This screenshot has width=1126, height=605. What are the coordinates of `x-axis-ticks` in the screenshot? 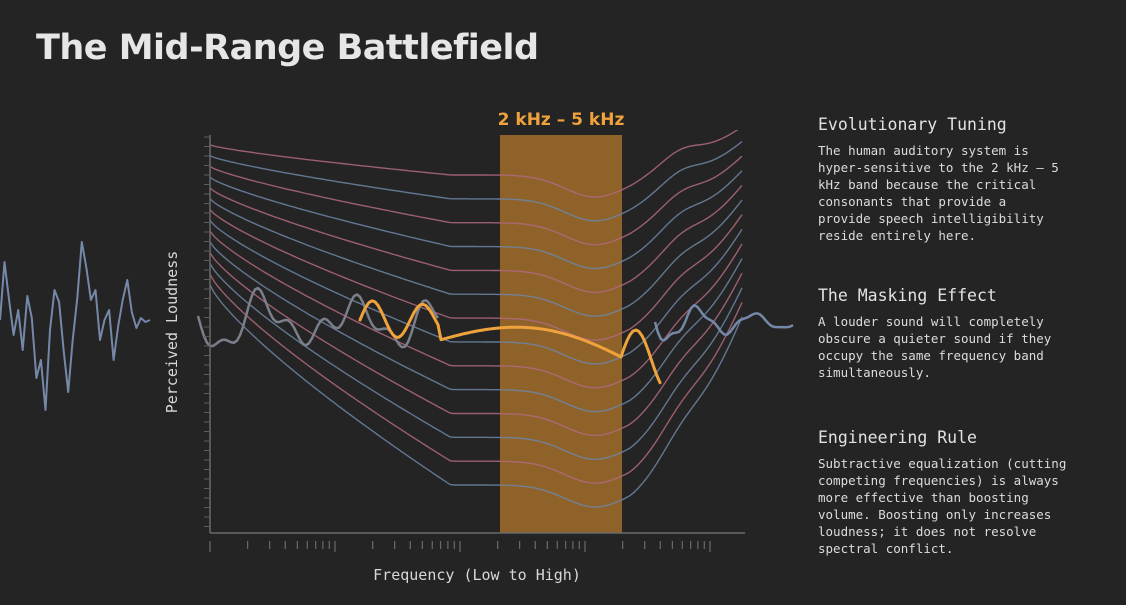 It's located at (460, 546).